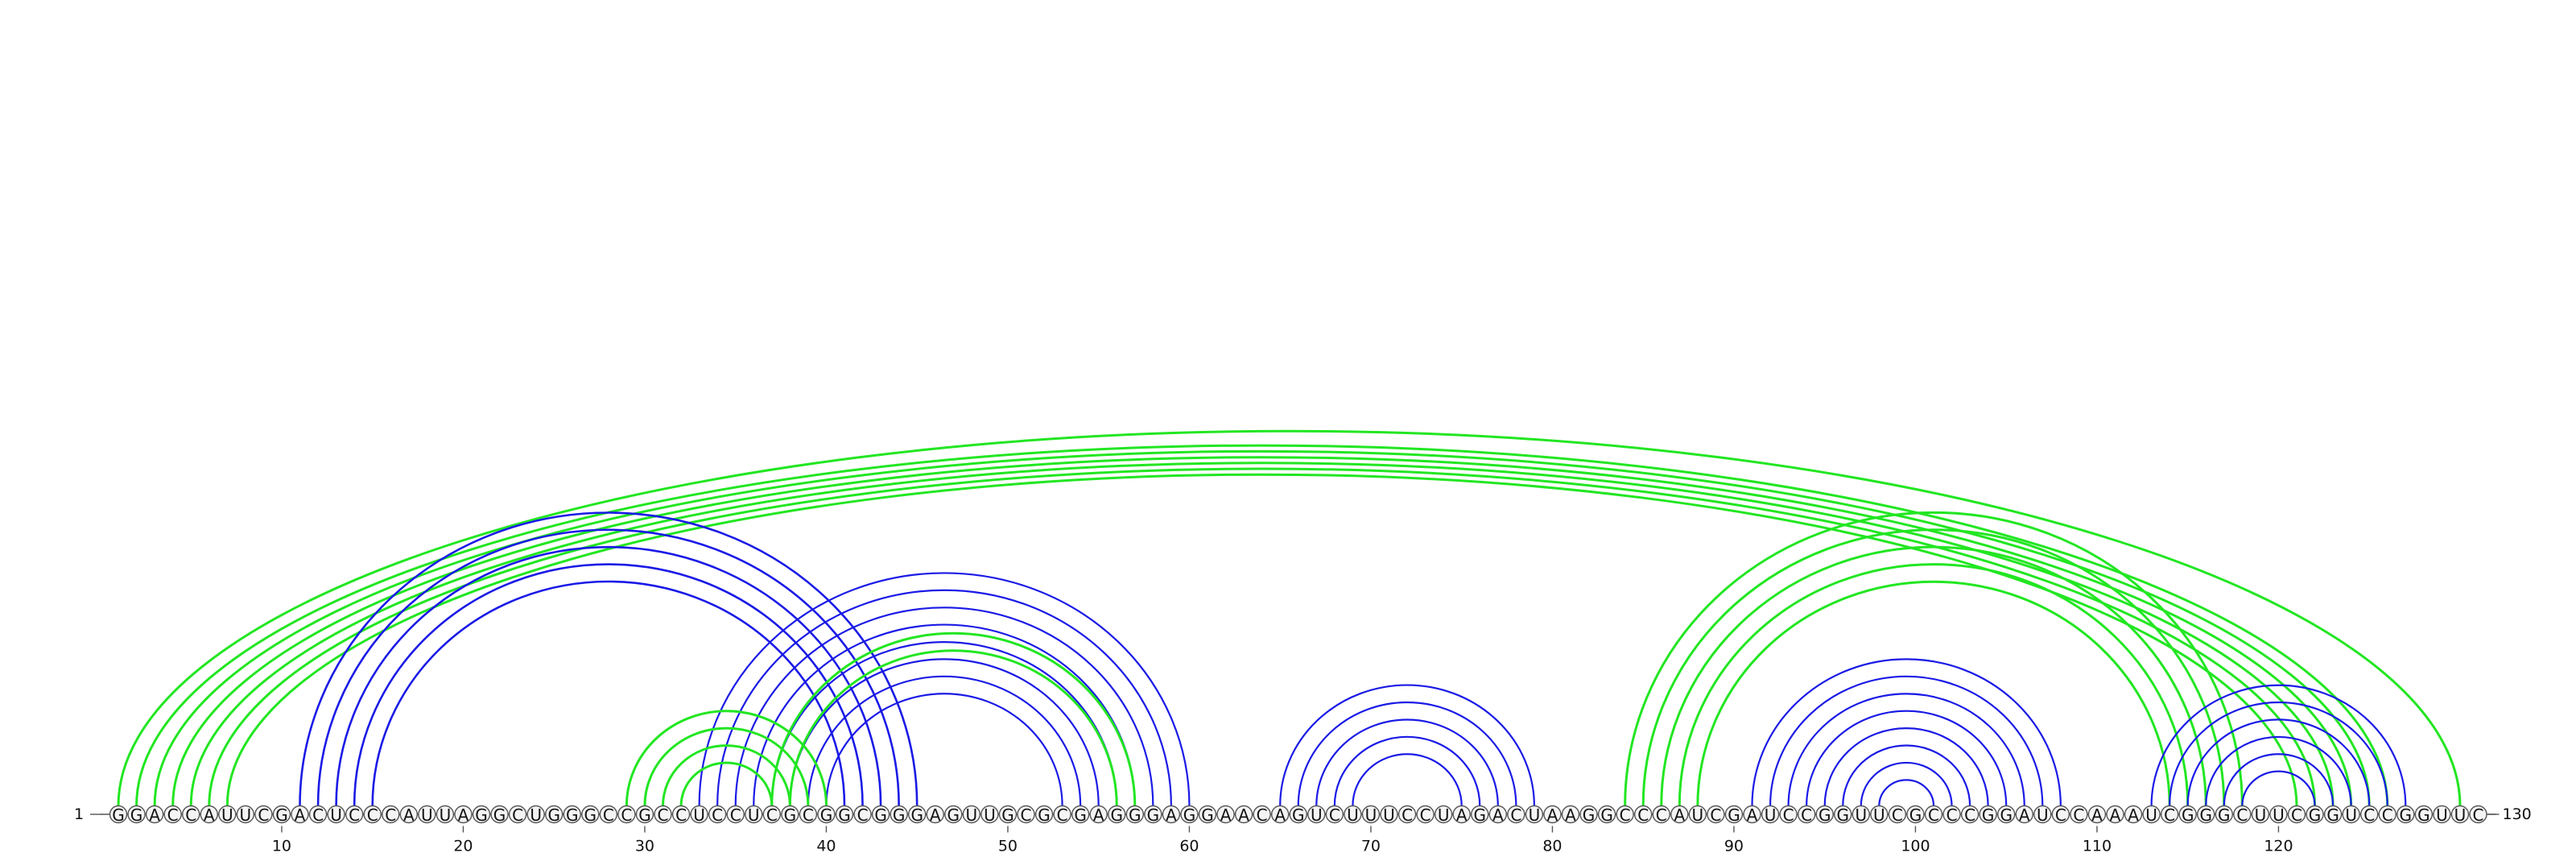 Image resolution: width=2576 pixels, height=857 pixels. Describe the element at coordinates (1189, 846) in the screenshot. I see `tick-label: 60` at that location.